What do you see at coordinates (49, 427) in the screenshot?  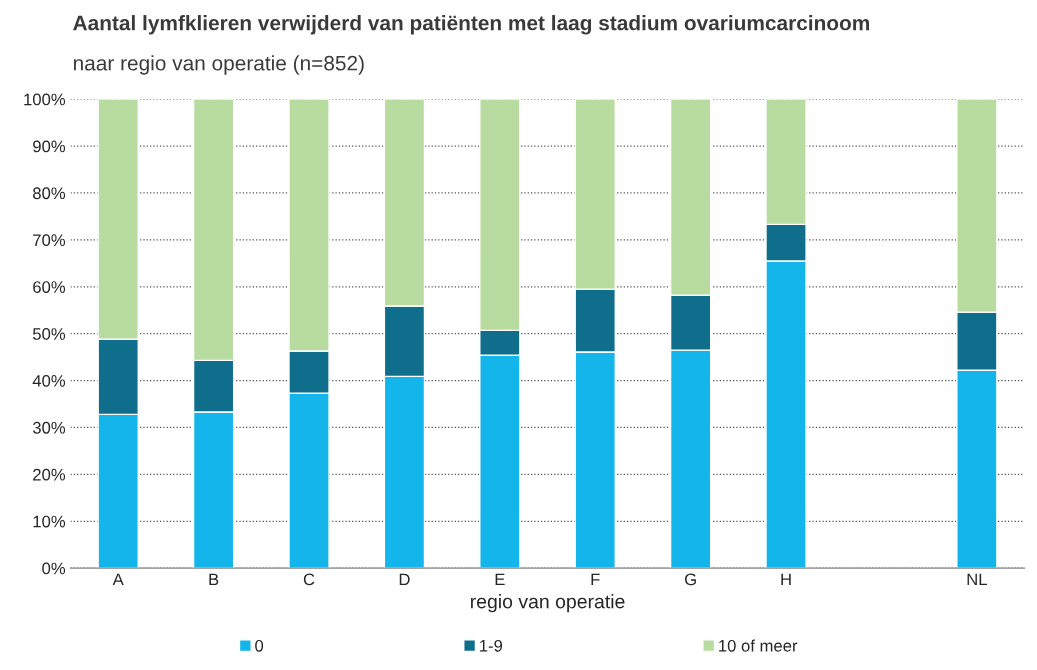 I see `y-tick-label: 30%` at bounding box center [49, 427].